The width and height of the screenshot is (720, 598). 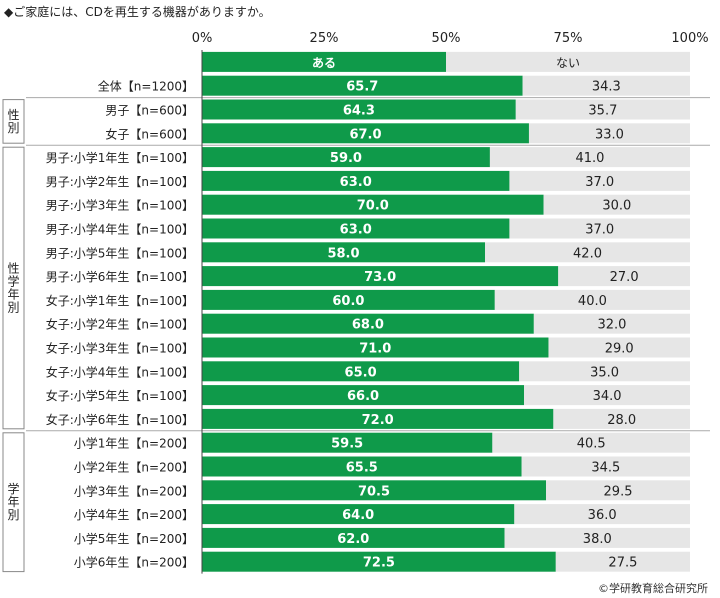 What do you see at coordinates (120, 371) in the screenshot?
I see `row-label: 女子:小学4年生【n=100】` at bounding box center [120, 371].